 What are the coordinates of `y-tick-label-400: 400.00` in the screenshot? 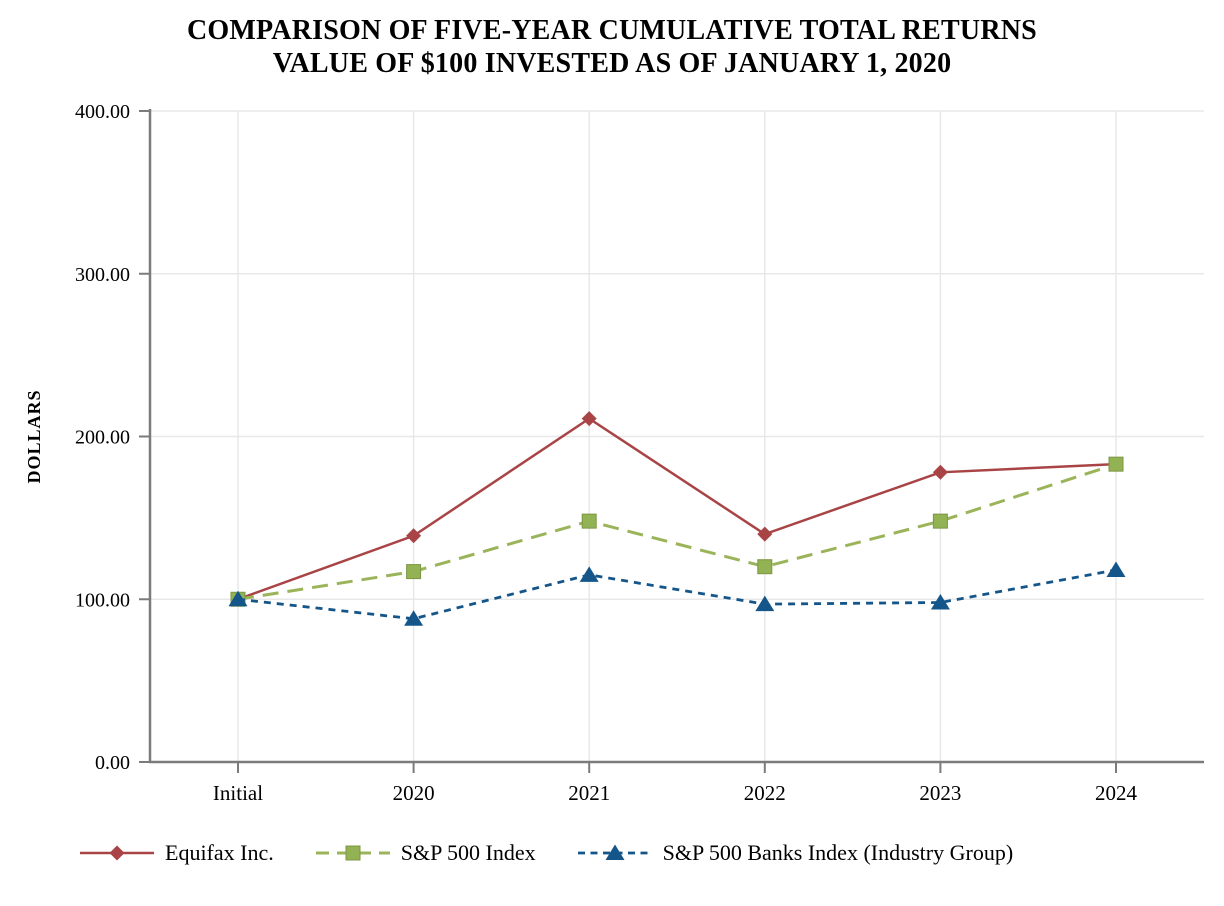 It's located at (102, 112).